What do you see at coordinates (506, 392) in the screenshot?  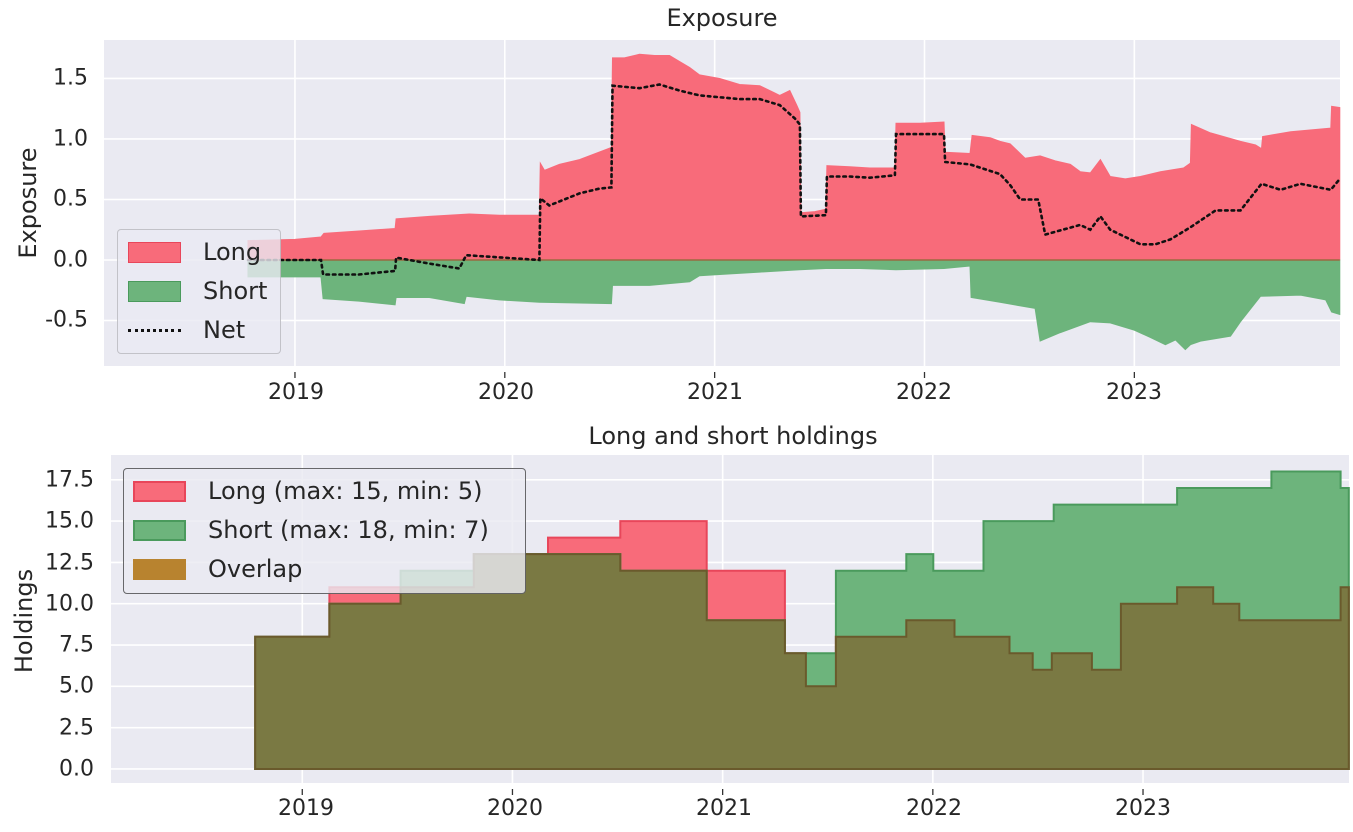 I see `exposure-xtick: 2020` at bounding box center [506, 392].